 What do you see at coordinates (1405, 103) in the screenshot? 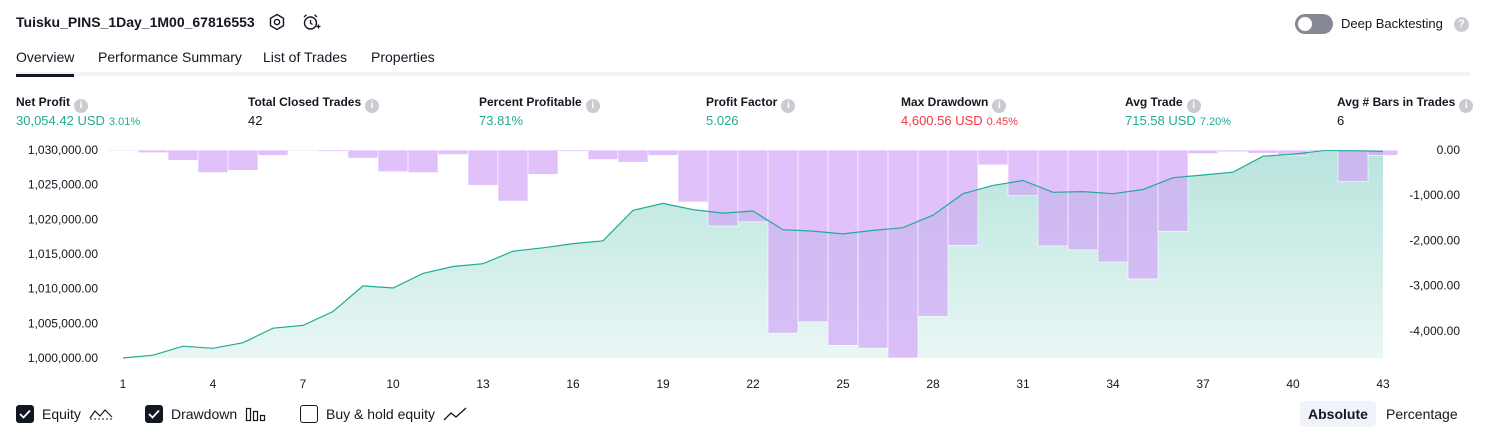
I see `metric-avg-bars-in-trades: Avg # Bars in Trades i 6` at bounding box center [1405, 103].